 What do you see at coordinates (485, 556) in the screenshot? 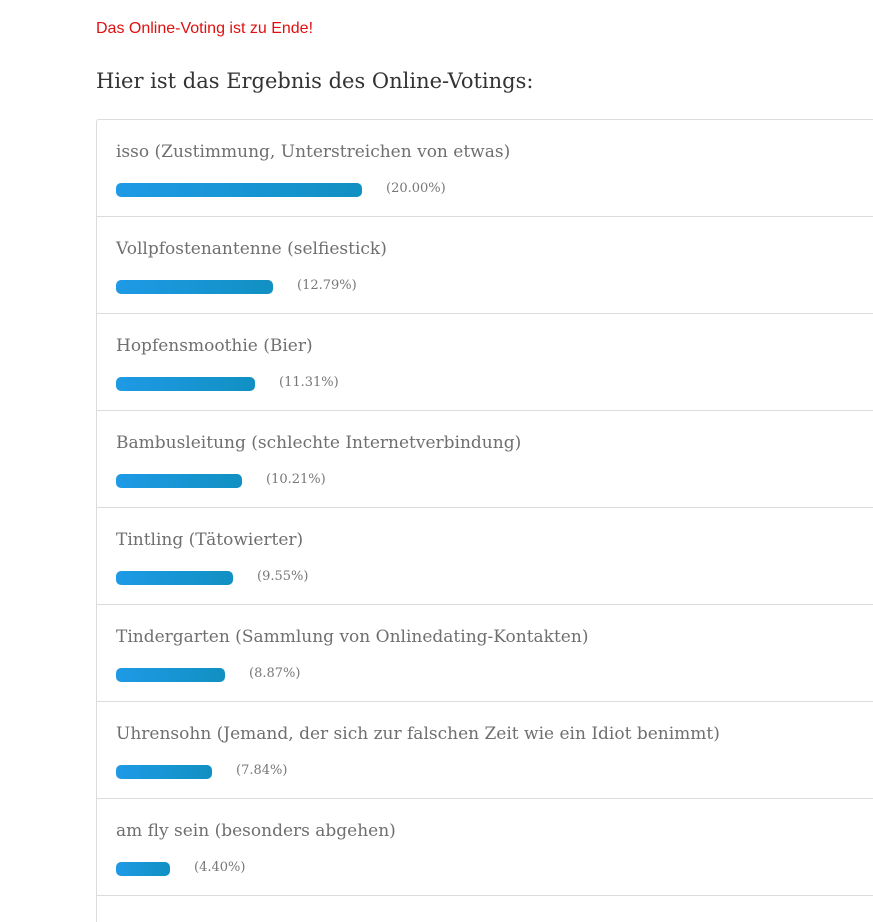
I see `result-row: Tintling (Tätowierter) (9.55%)` at bounding box center [485, 556].